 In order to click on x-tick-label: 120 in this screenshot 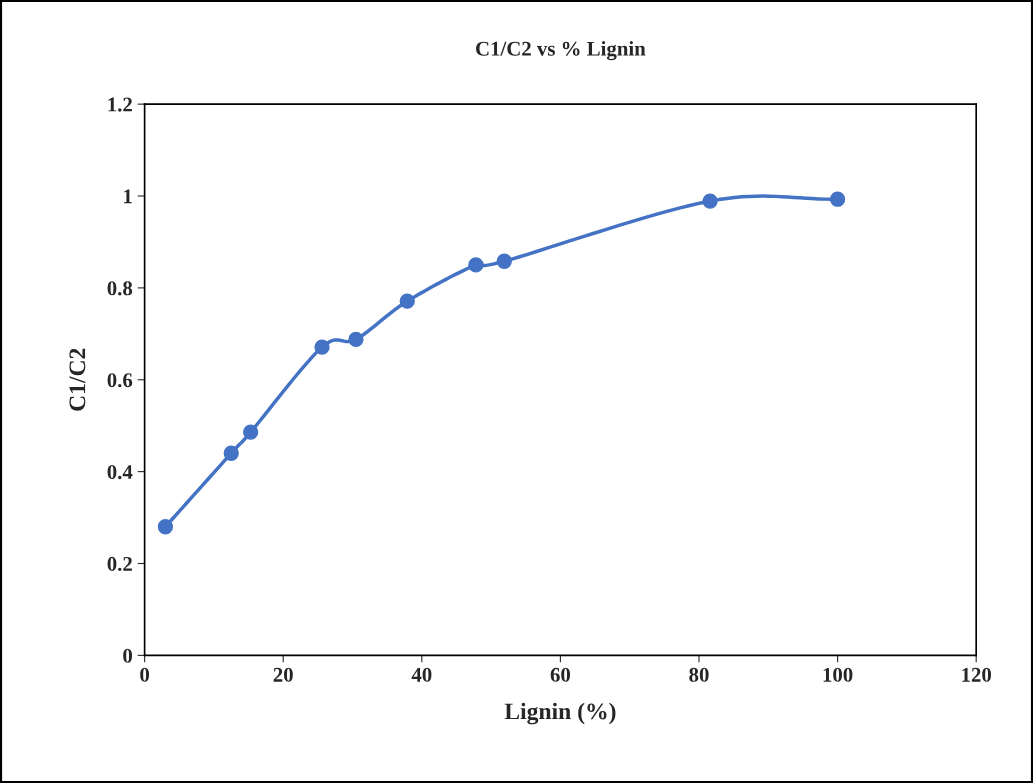, I will do `click(977, 674)`.